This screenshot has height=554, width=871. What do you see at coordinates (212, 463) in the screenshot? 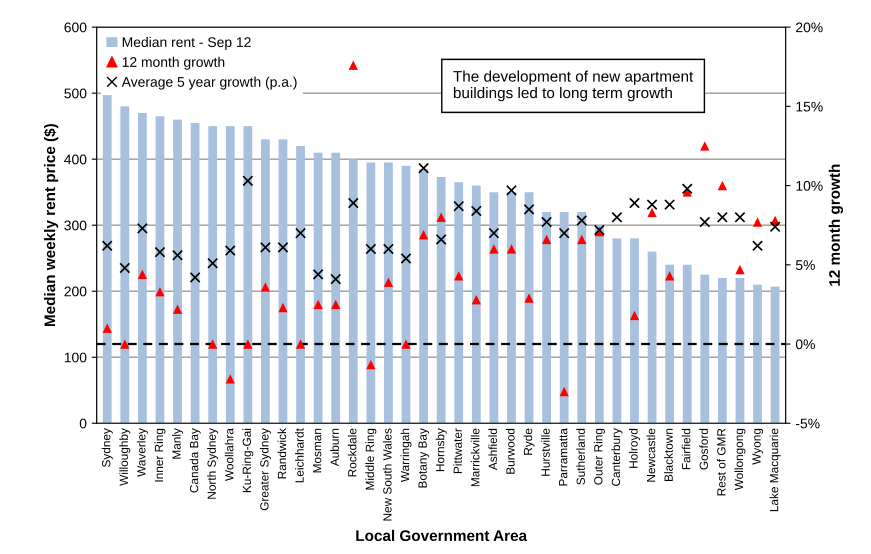
I see `x-tick-label: North Sydney` at bounding box center [212, 463].